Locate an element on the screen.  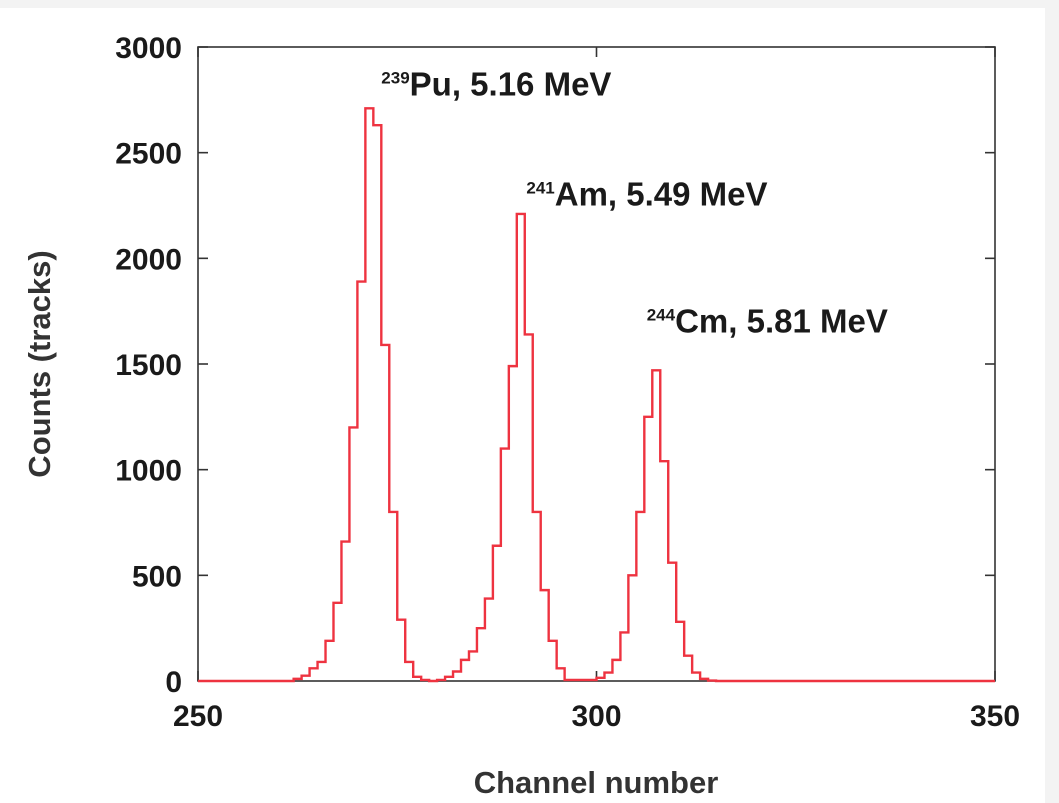
peak-label: 241Am, 5.49 MeV is located at coordinates (646, 194).